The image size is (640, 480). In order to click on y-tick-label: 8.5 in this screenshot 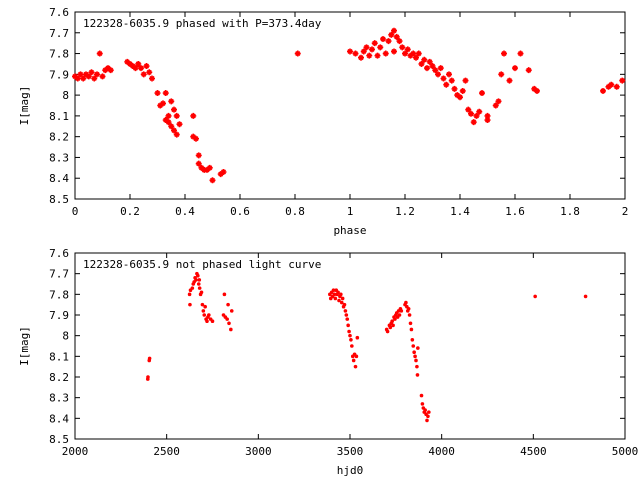, I will do `click(59, 199)`.